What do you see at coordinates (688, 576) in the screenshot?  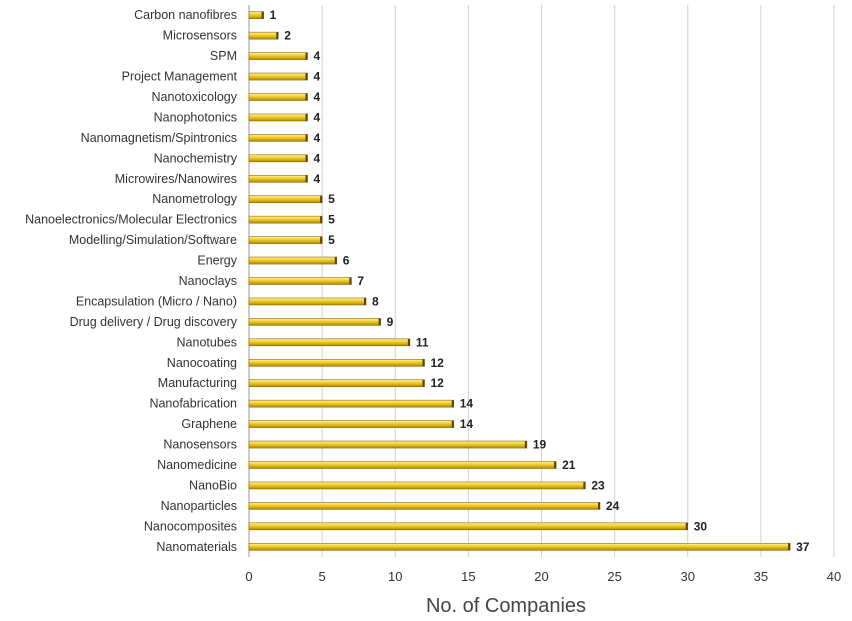 I see `x-tick-label: 30` at bounding box center [688, 576].